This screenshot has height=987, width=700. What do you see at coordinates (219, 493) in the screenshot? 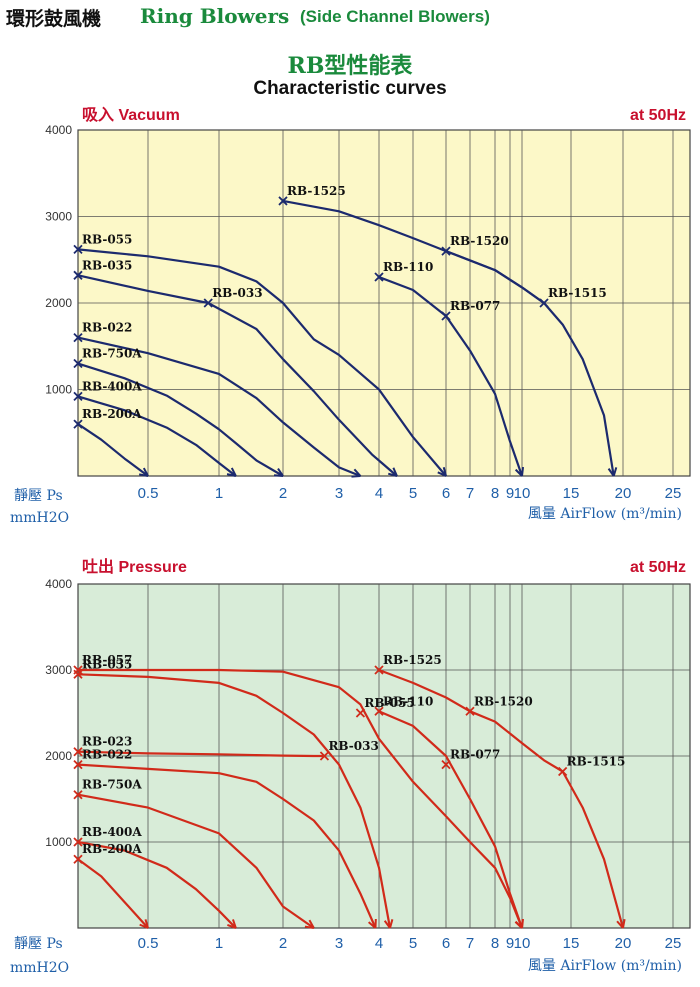
I see `x-tick-label: 1` at bounding box center [219, 493].